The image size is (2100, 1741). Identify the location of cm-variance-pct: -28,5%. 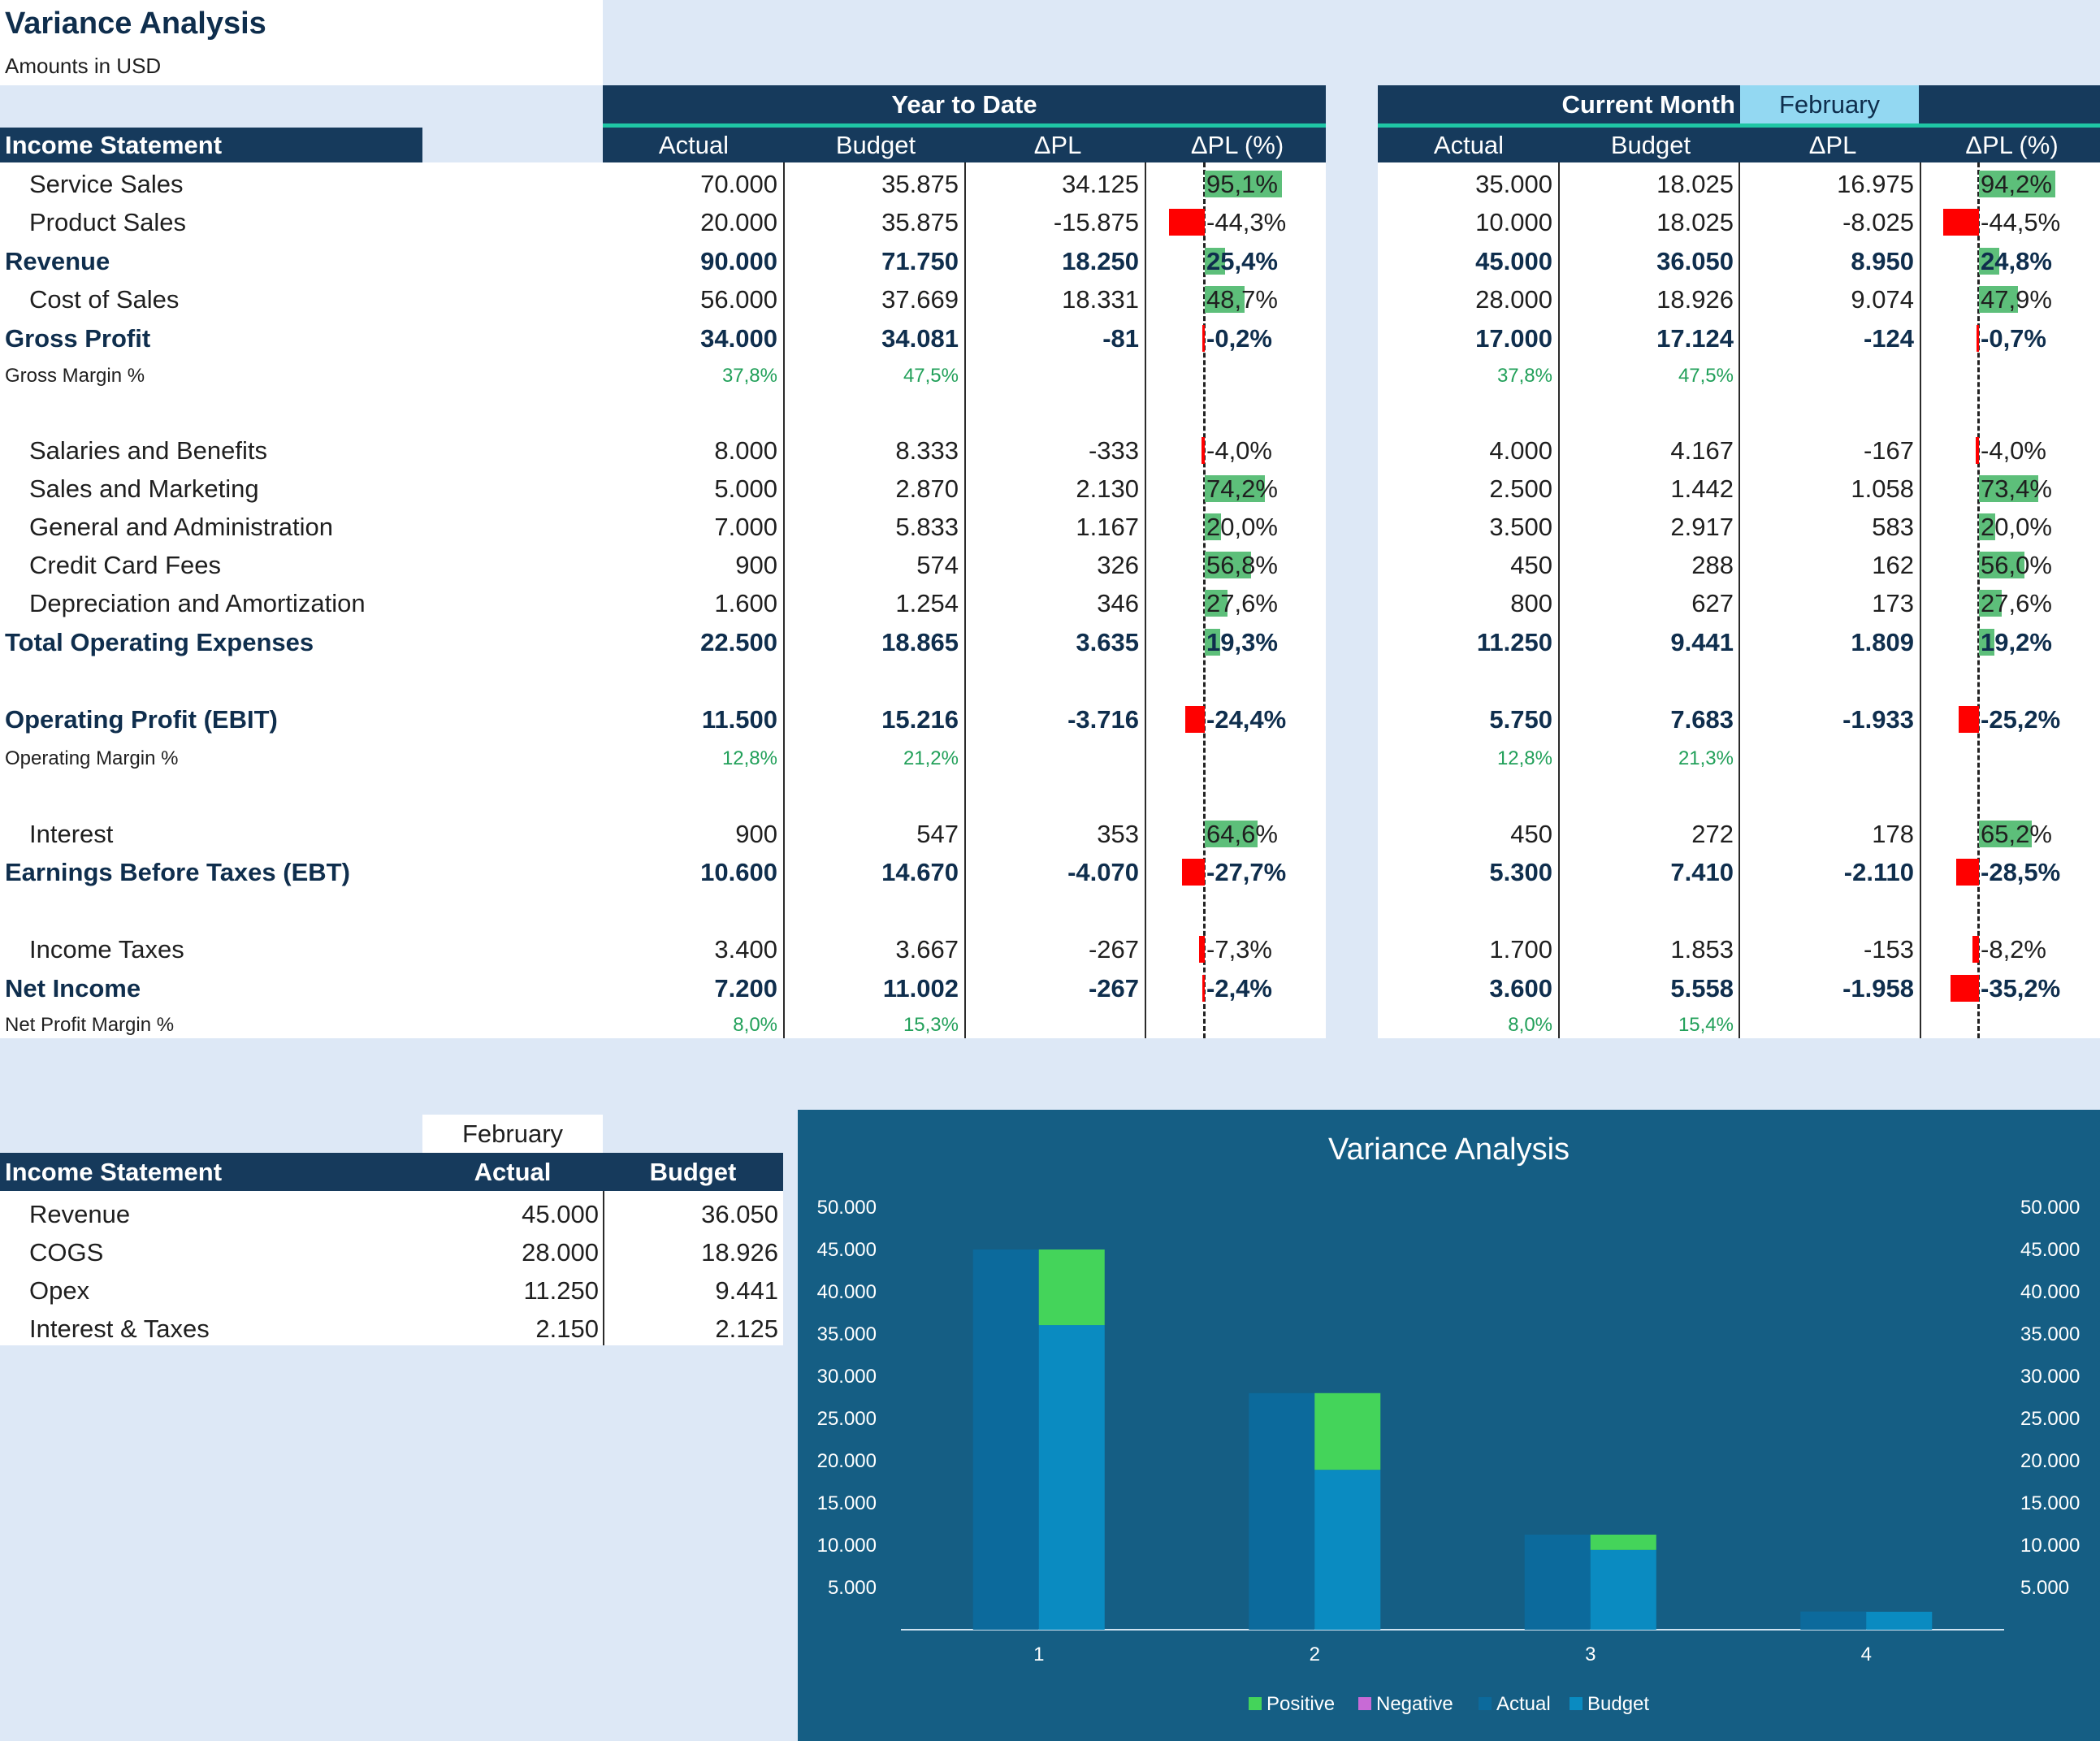
(2021, 872).